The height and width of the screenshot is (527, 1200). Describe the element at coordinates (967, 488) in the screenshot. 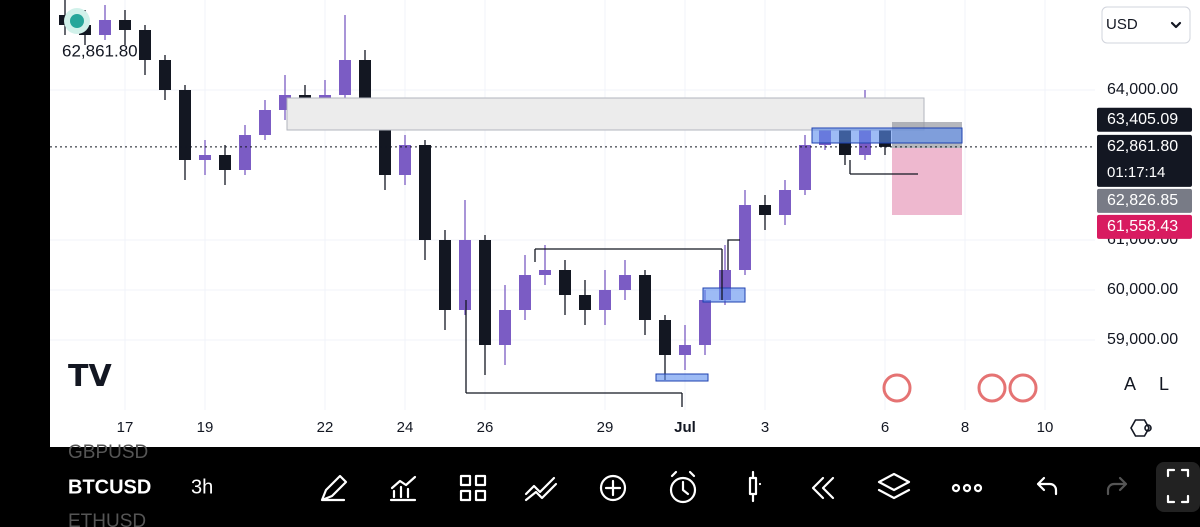

I see `more` at that location.